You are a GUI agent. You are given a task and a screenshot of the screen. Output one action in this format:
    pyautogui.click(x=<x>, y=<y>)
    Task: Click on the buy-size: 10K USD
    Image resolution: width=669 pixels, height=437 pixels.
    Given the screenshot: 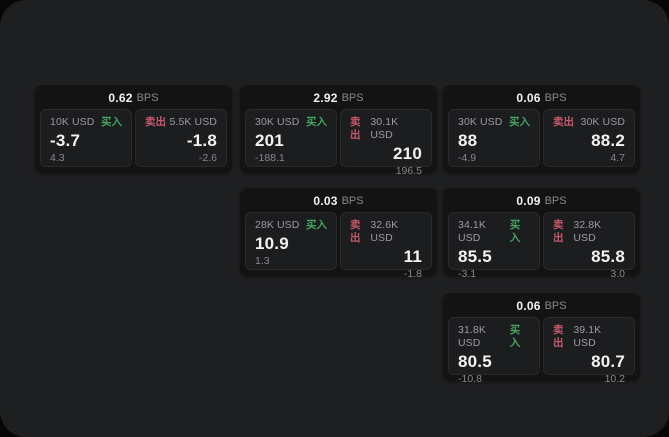 What is the action you would take?
    pyautogui.click(x=72, y=122)
    